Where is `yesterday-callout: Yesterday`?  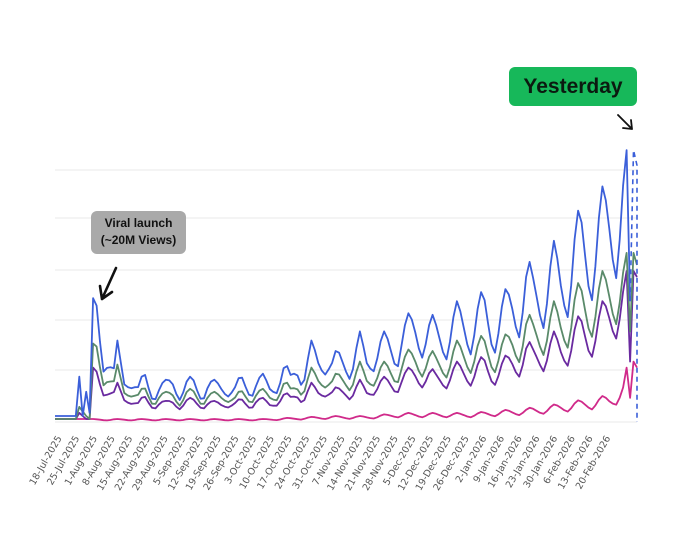
yesterday-callout: Yesterday is located at coordinates (573, 86).